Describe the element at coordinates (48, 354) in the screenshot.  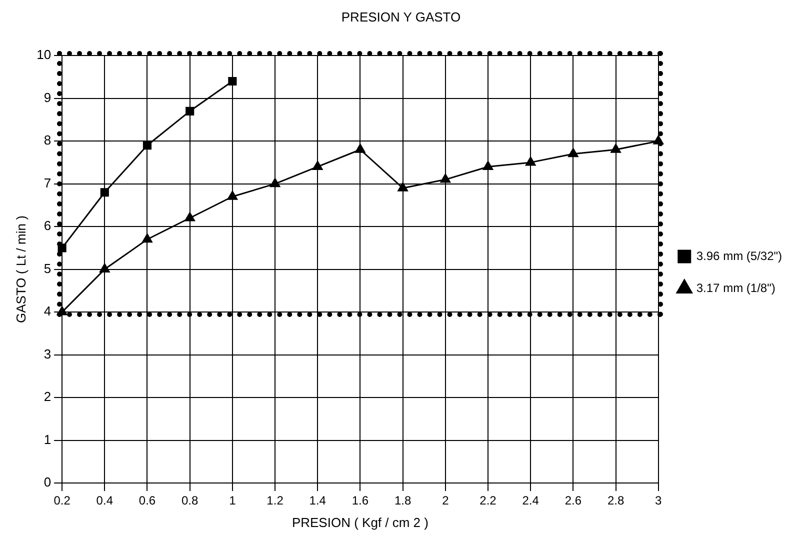
I see `y-tick-label: 3` at that location.